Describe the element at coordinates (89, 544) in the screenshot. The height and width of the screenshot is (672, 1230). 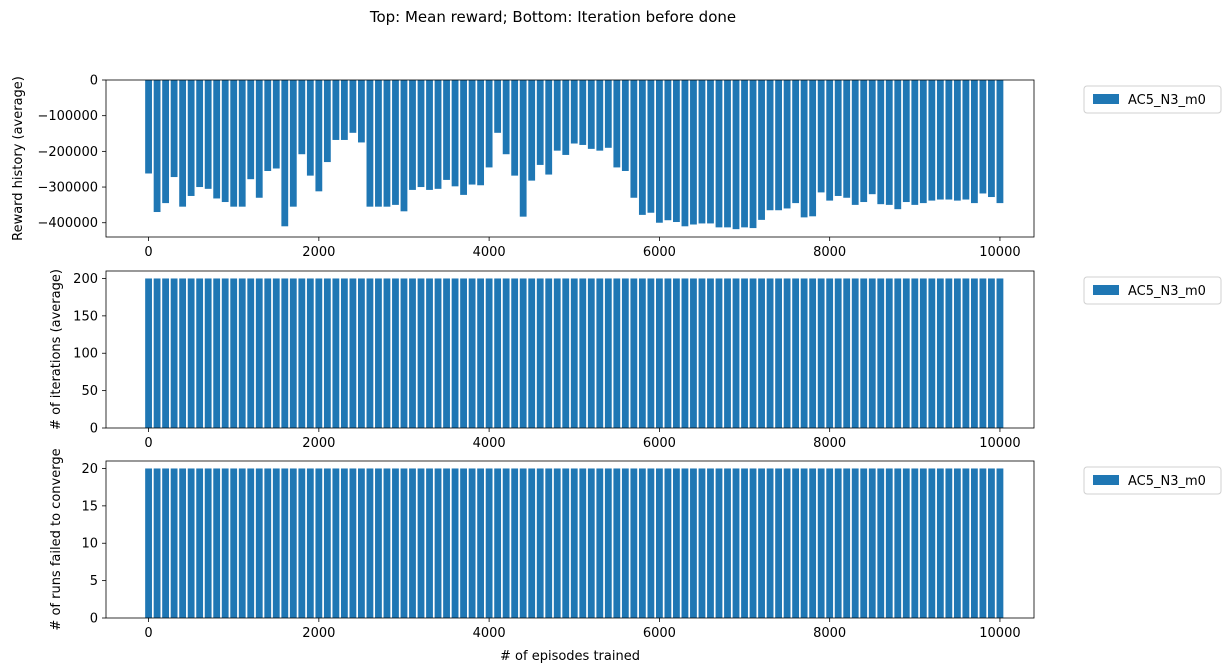
I see `y-tick-label: 10` at that location.